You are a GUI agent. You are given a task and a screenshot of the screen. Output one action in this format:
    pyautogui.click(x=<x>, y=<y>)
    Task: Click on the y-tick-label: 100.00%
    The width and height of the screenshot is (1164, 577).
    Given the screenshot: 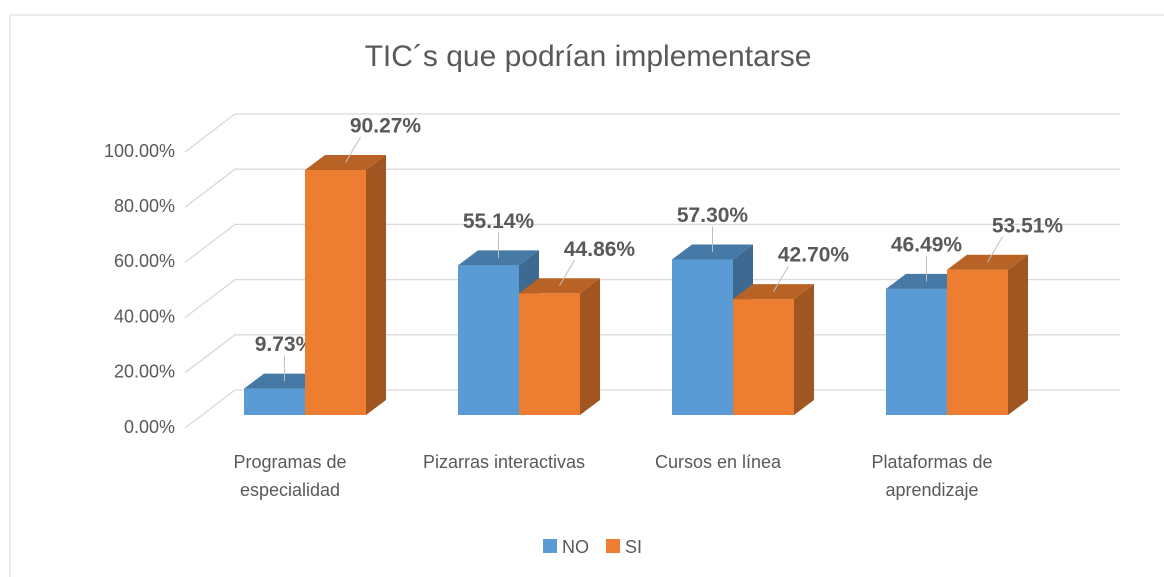 What is the action you would take?
    pyautogui.click(x=139, y=151)
    